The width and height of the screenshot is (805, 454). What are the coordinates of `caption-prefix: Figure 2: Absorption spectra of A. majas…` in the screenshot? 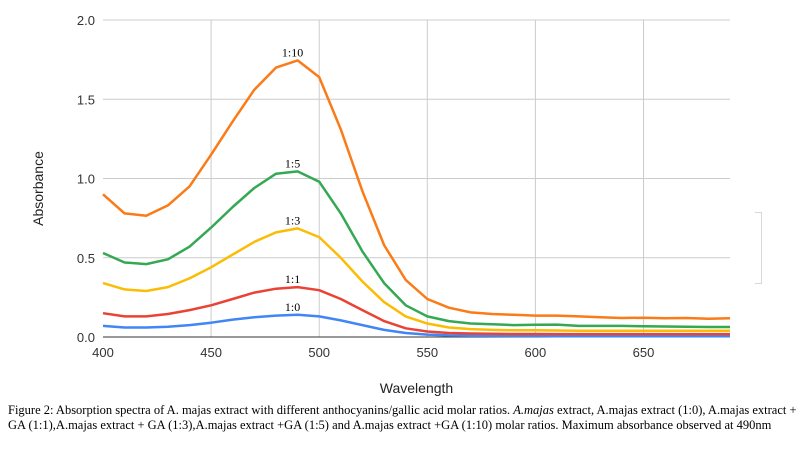 It's located at (261, 410).